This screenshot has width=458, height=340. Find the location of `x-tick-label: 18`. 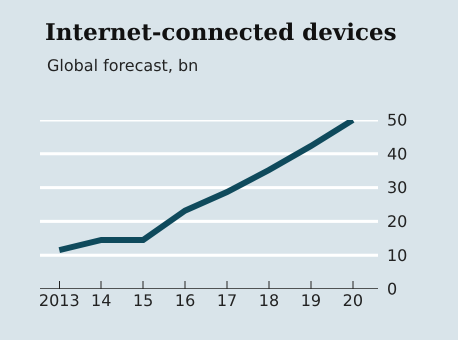

x-tick-label: 18 is located at coordinates (269, 300).